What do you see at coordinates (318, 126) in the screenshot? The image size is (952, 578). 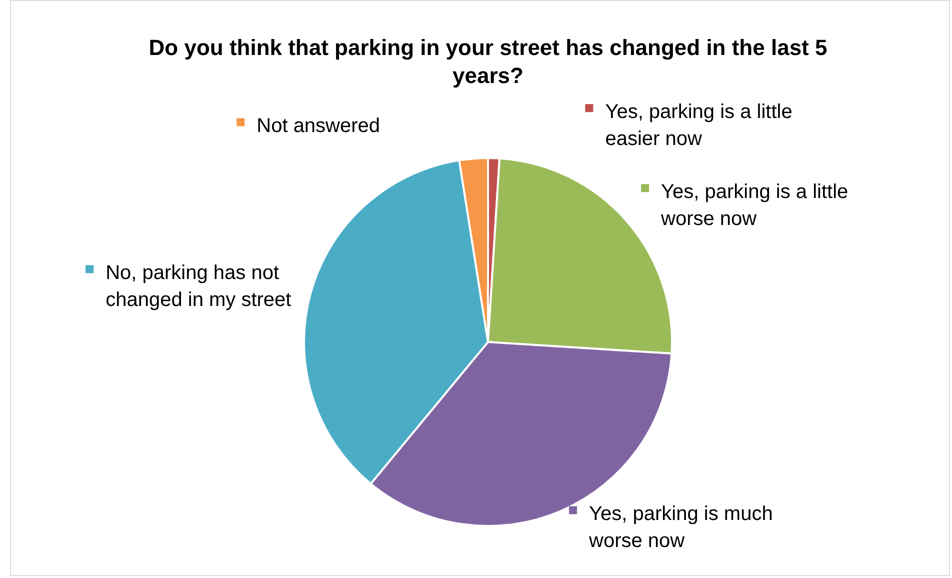 I see `legend-label: Not answered` at bounding box center [318, 126].